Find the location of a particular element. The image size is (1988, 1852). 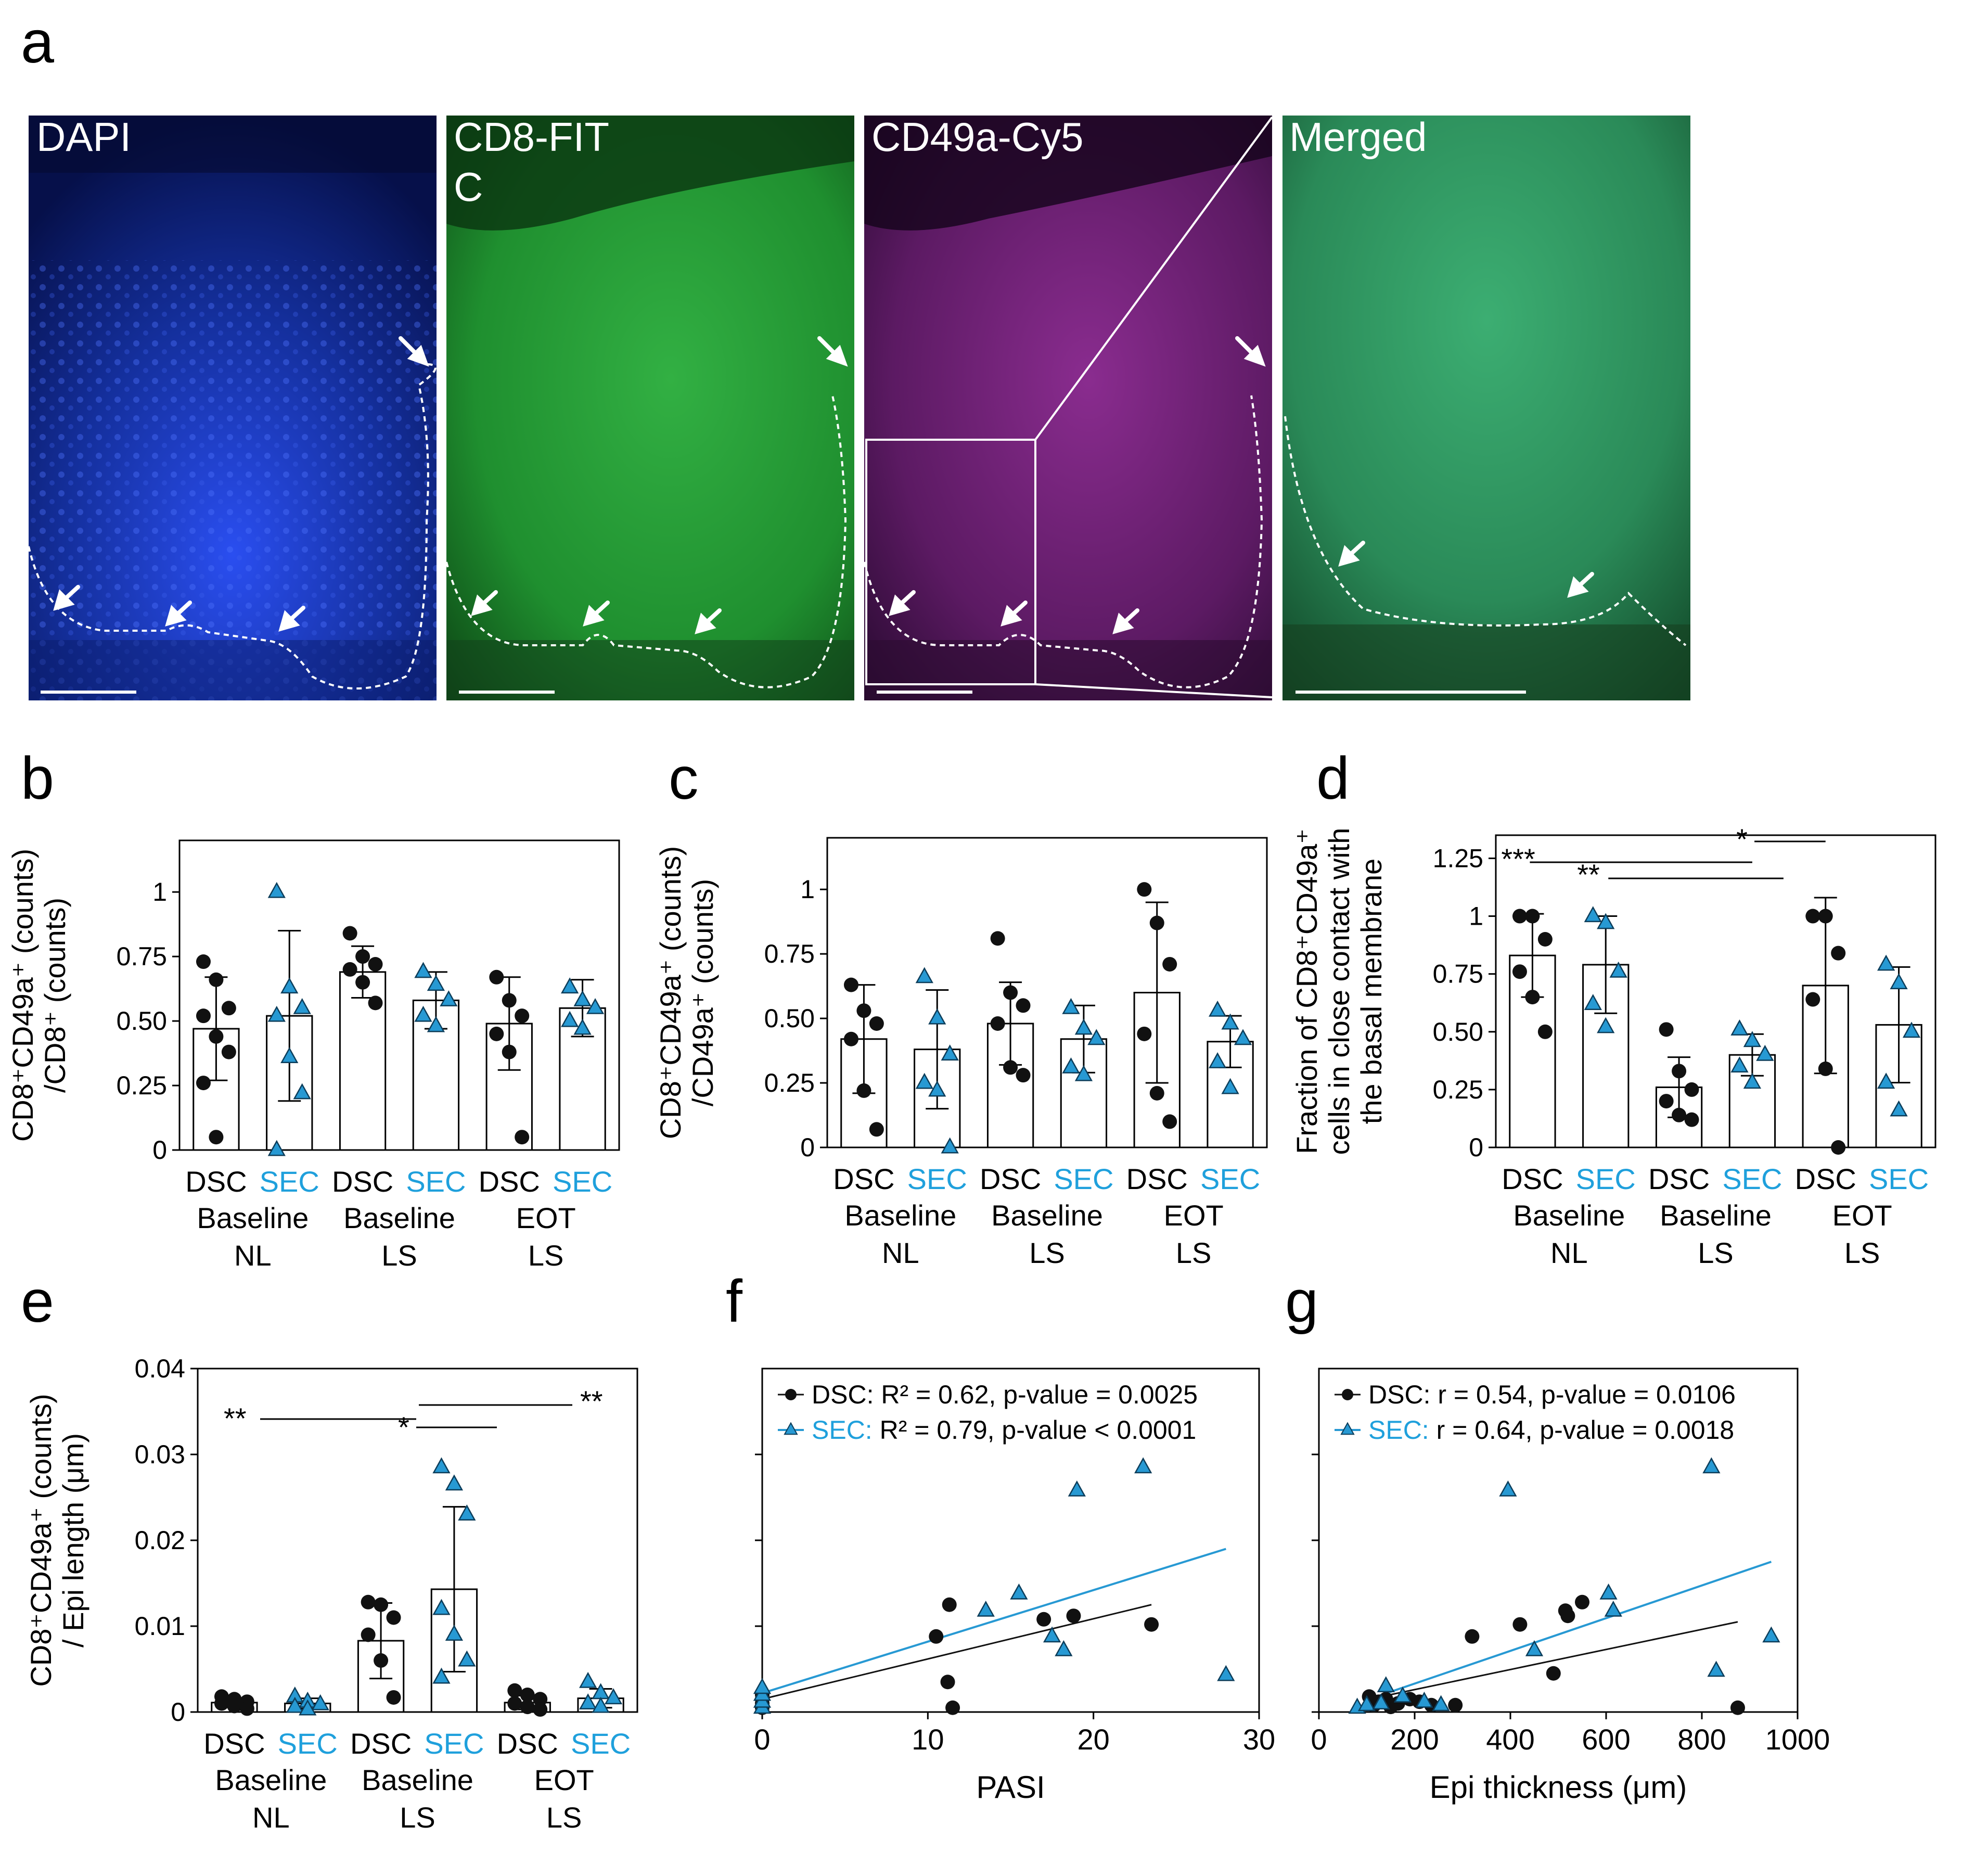

y-tick-label: 0.02 is located at coordinates (160, 1540).